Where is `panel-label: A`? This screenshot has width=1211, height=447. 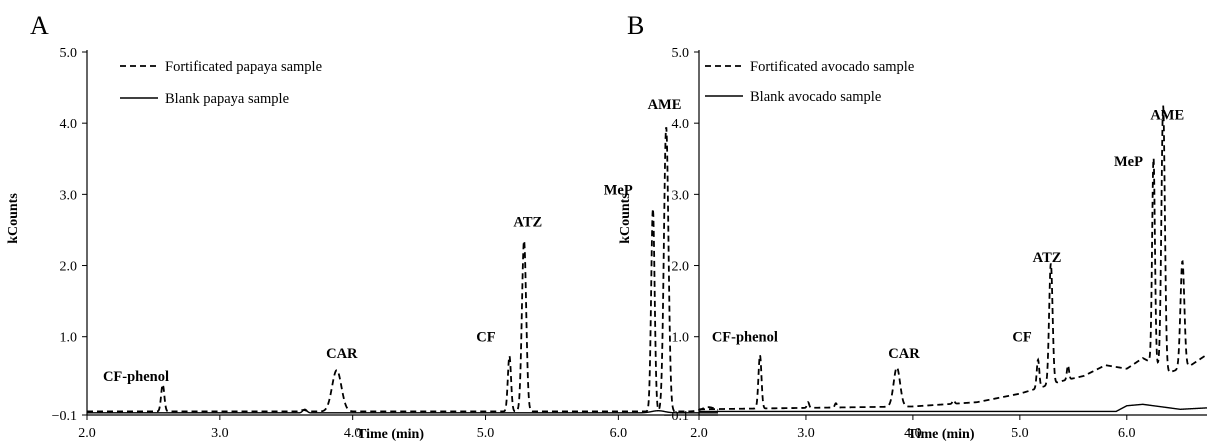
panel-label: A is located at coordinates (39, 25).